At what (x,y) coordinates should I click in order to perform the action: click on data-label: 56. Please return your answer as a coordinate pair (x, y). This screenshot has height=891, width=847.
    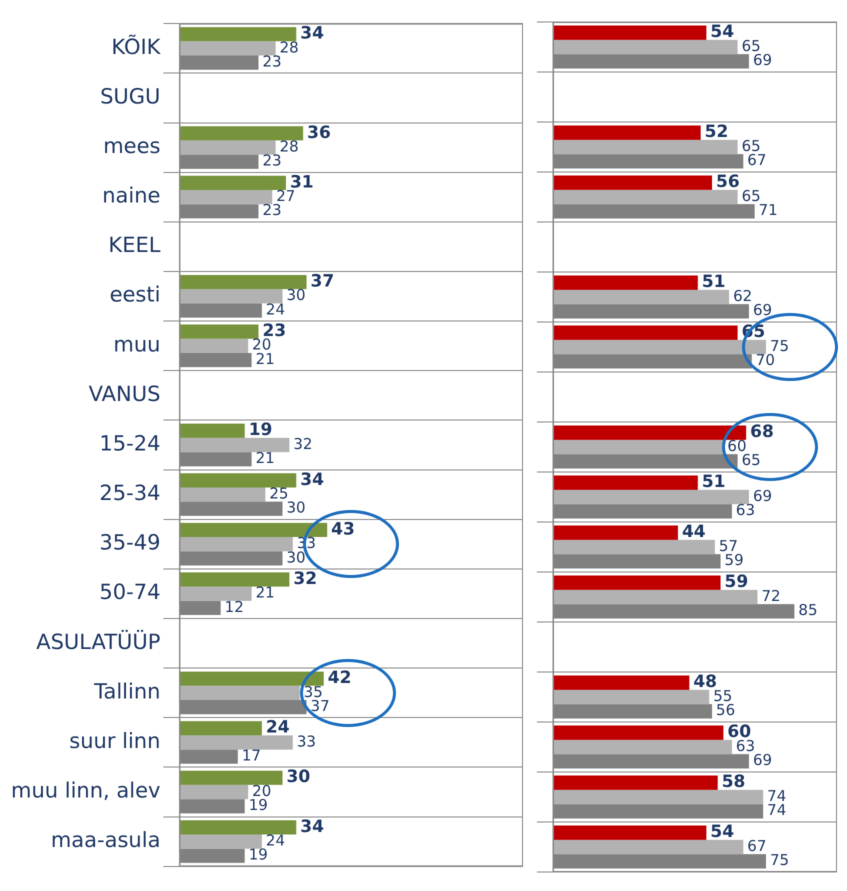
    Looking at the image, I should click on (728, 182).